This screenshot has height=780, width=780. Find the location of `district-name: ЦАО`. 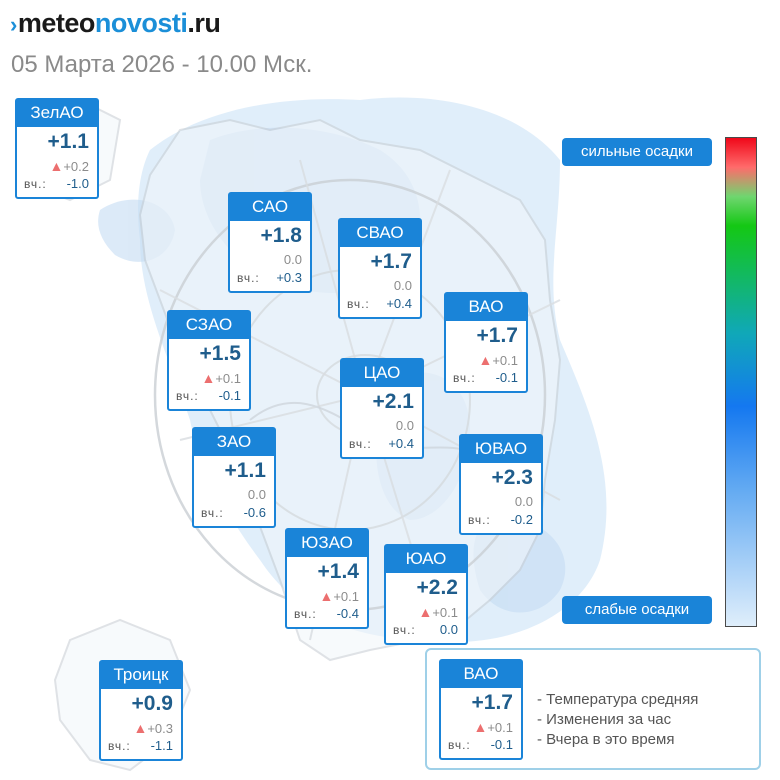

district-name: ЦАО is located at coordinates (382, 373).